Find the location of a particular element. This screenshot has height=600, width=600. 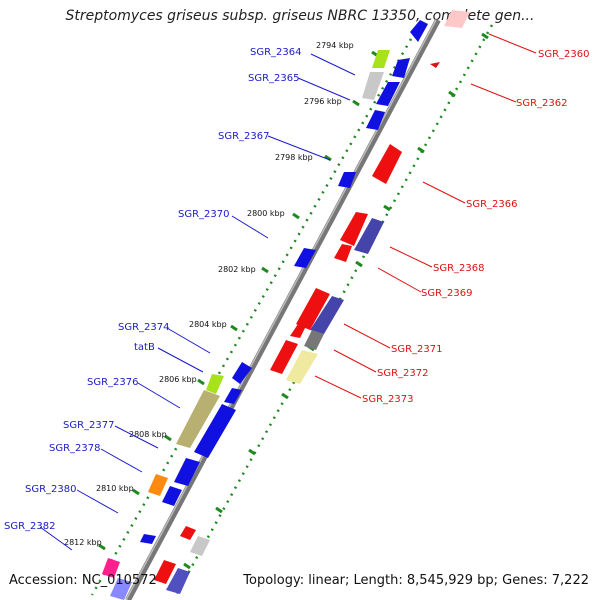

gene-label-SGR_2373: SGR_2373 is located at coordinates (388, 399).